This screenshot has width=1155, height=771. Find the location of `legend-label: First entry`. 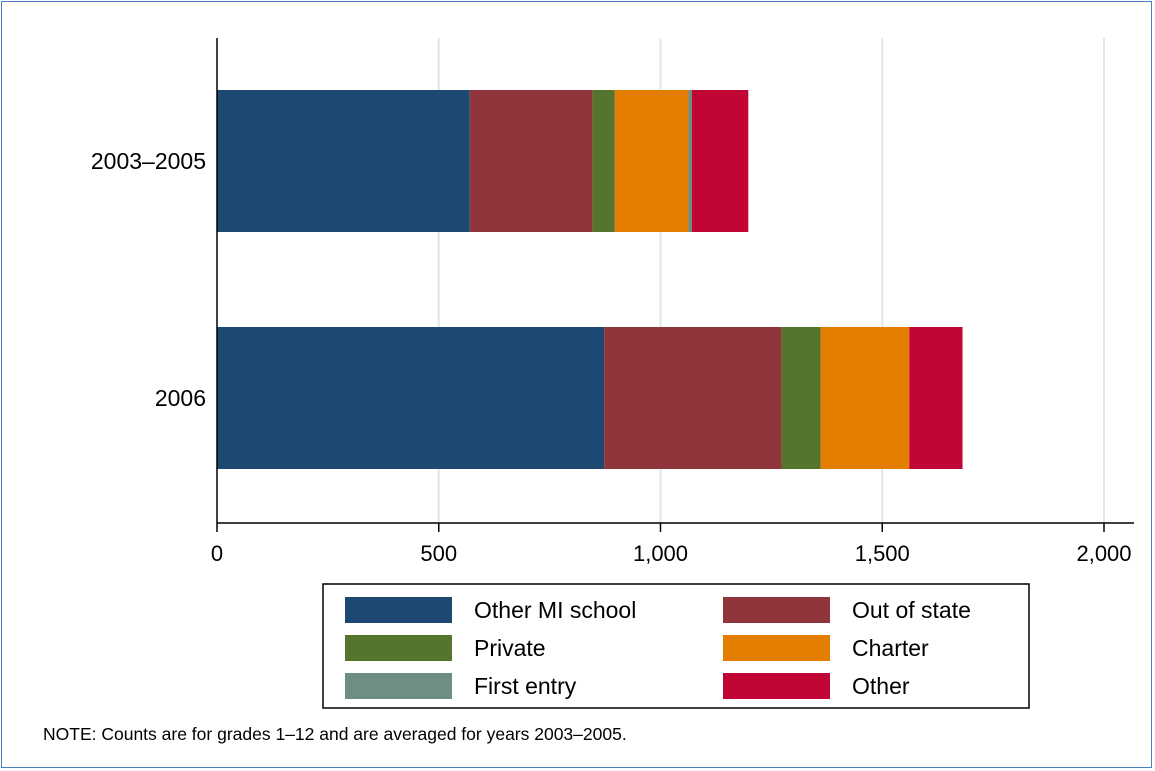

legend-label: First entry is located at coordinates (525, 686).